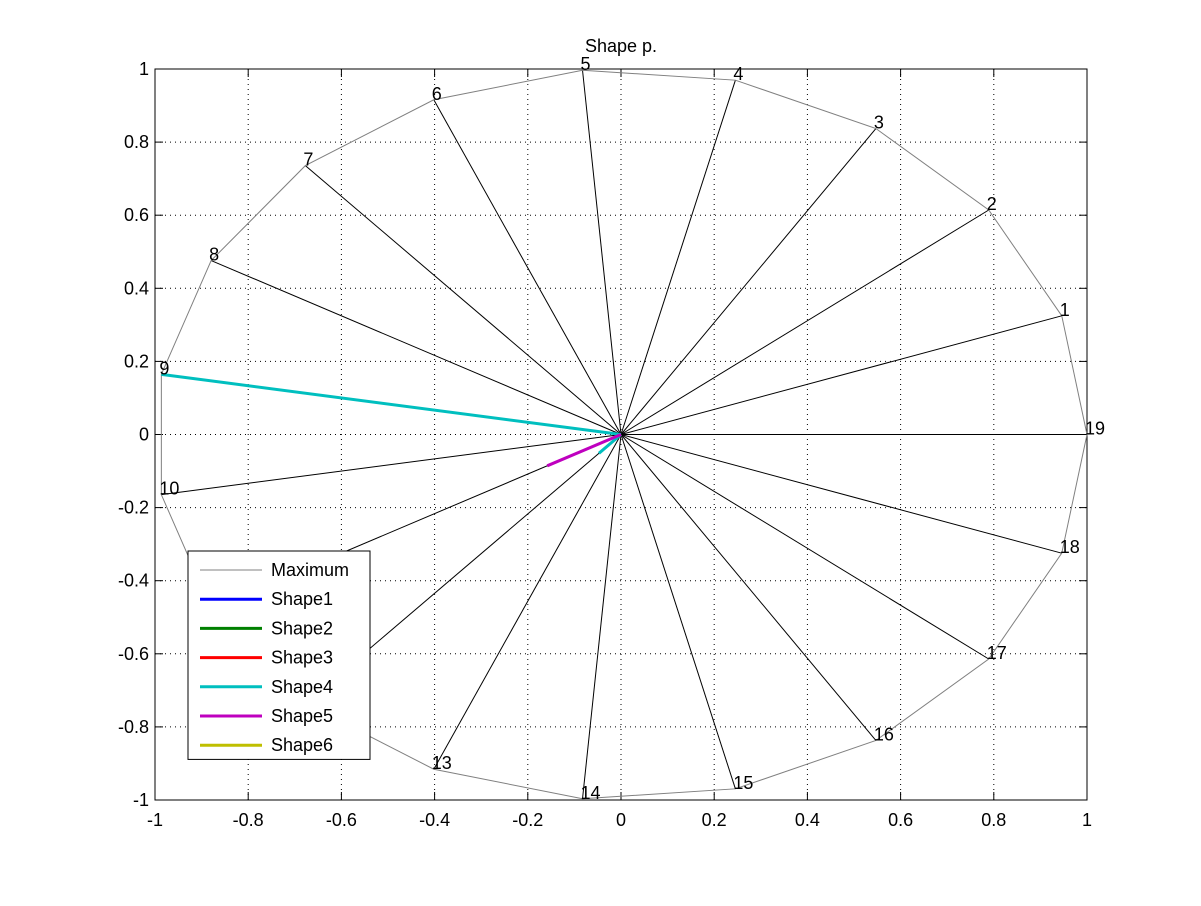 The height and width of the screenshot is (906, 1201). I want to click on y-tick-label: 0.6, so click(136, 215).